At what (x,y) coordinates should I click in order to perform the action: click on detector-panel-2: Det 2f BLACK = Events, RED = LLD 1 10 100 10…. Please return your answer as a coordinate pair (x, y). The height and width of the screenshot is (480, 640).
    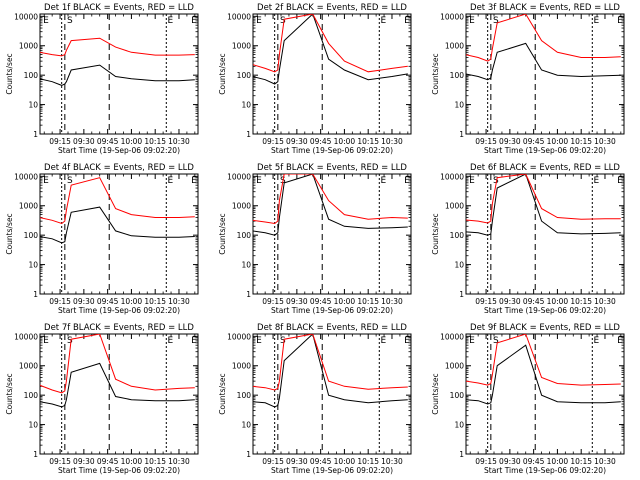
    Looking at the image, I should click on (315, 79).